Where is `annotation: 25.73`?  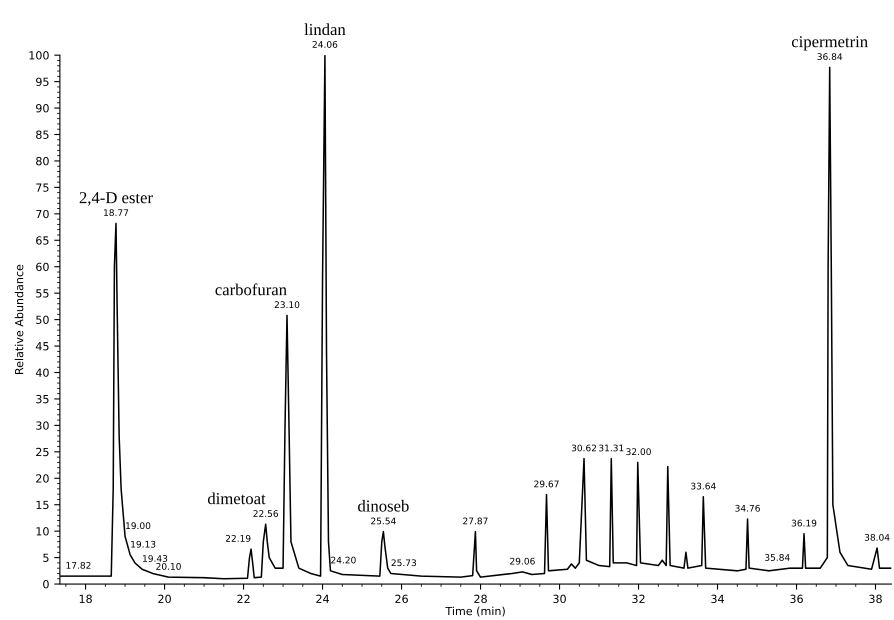
annotation: 25.73 is located at coordinates (404, 562).